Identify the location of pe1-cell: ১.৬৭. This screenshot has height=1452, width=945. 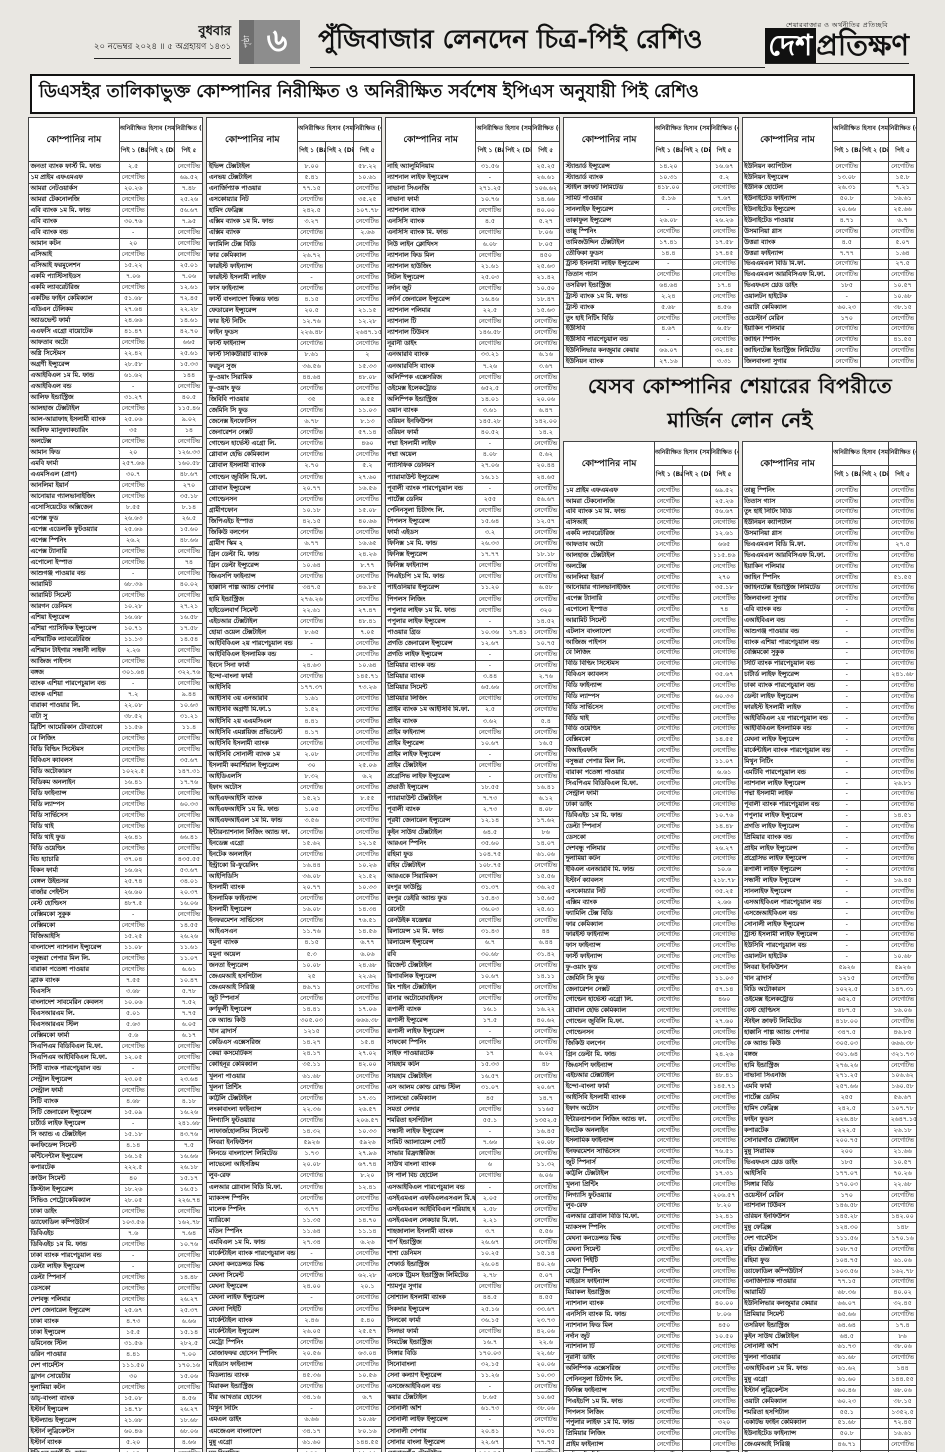
(133, 1450).